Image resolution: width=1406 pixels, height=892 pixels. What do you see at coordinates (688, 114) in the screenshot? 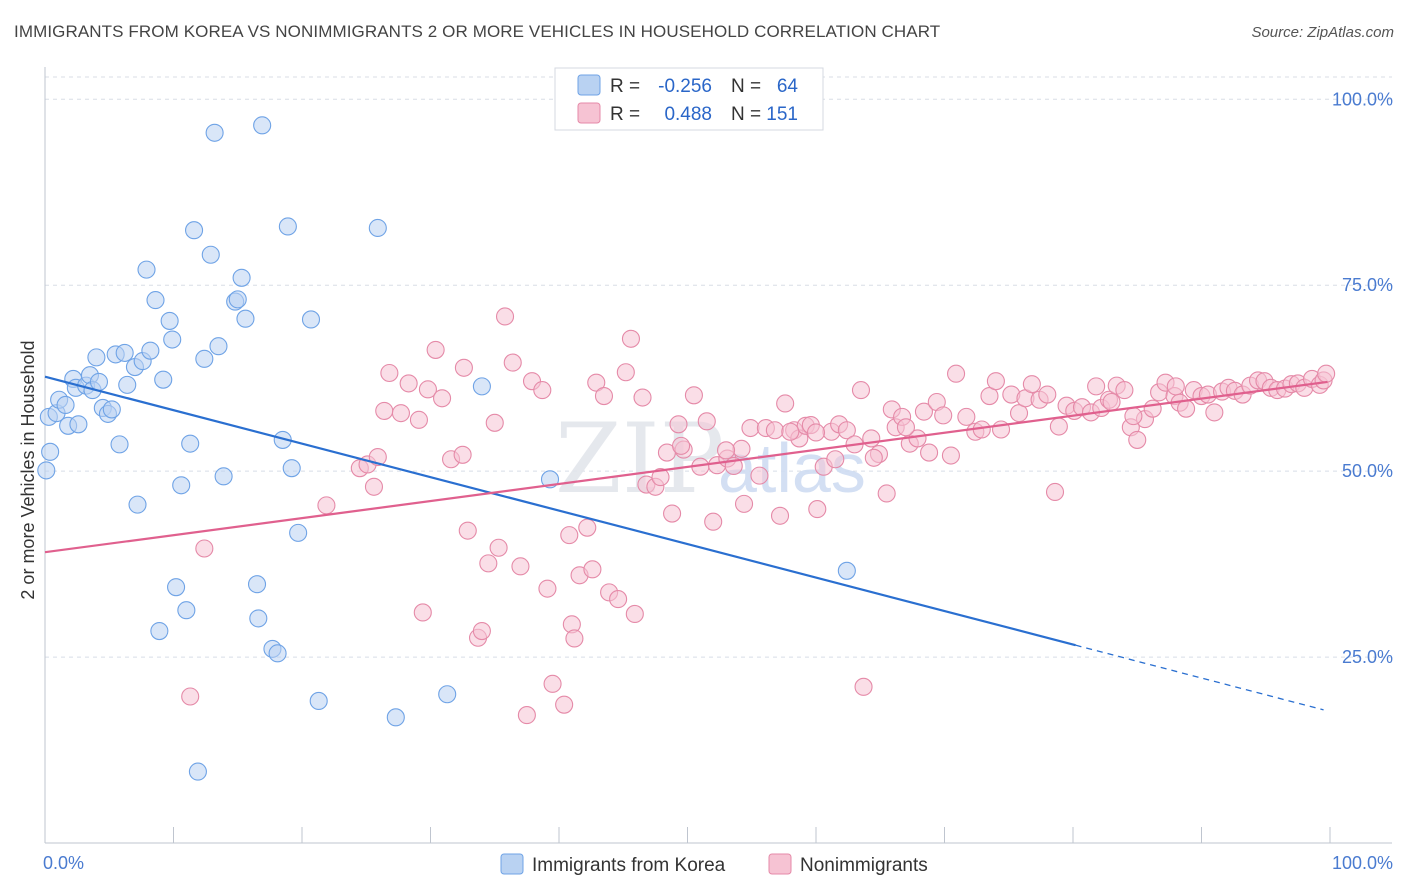
I see `legend-r-value-2: 0.488` at bounding box center [688, 114].